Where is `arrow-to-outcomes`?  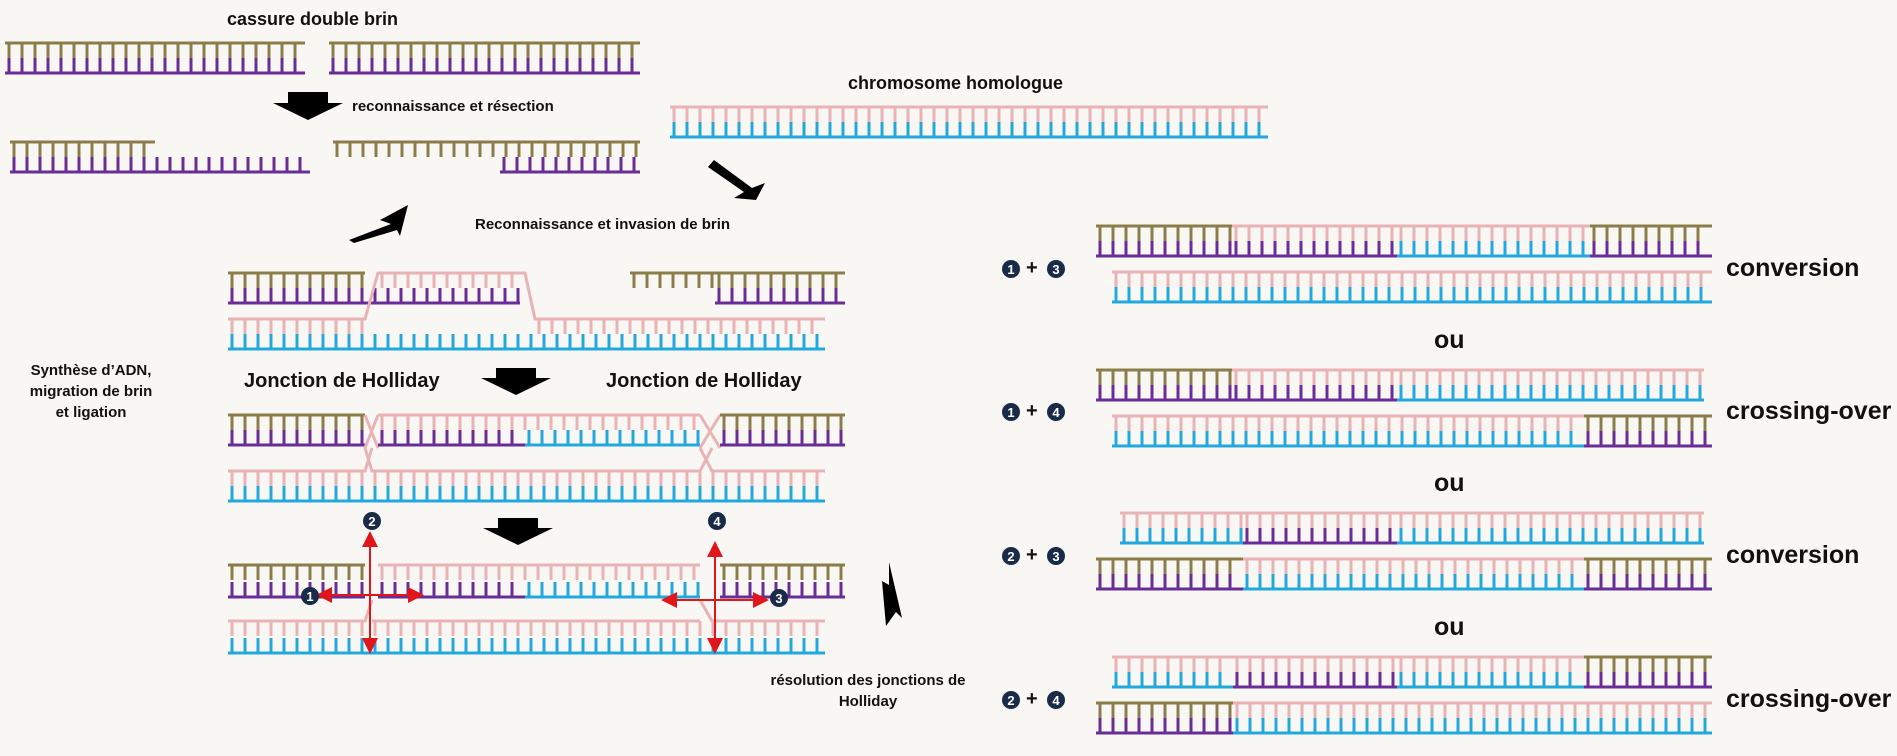 arrow-to-outcomes is located at coordinates (892, 594).